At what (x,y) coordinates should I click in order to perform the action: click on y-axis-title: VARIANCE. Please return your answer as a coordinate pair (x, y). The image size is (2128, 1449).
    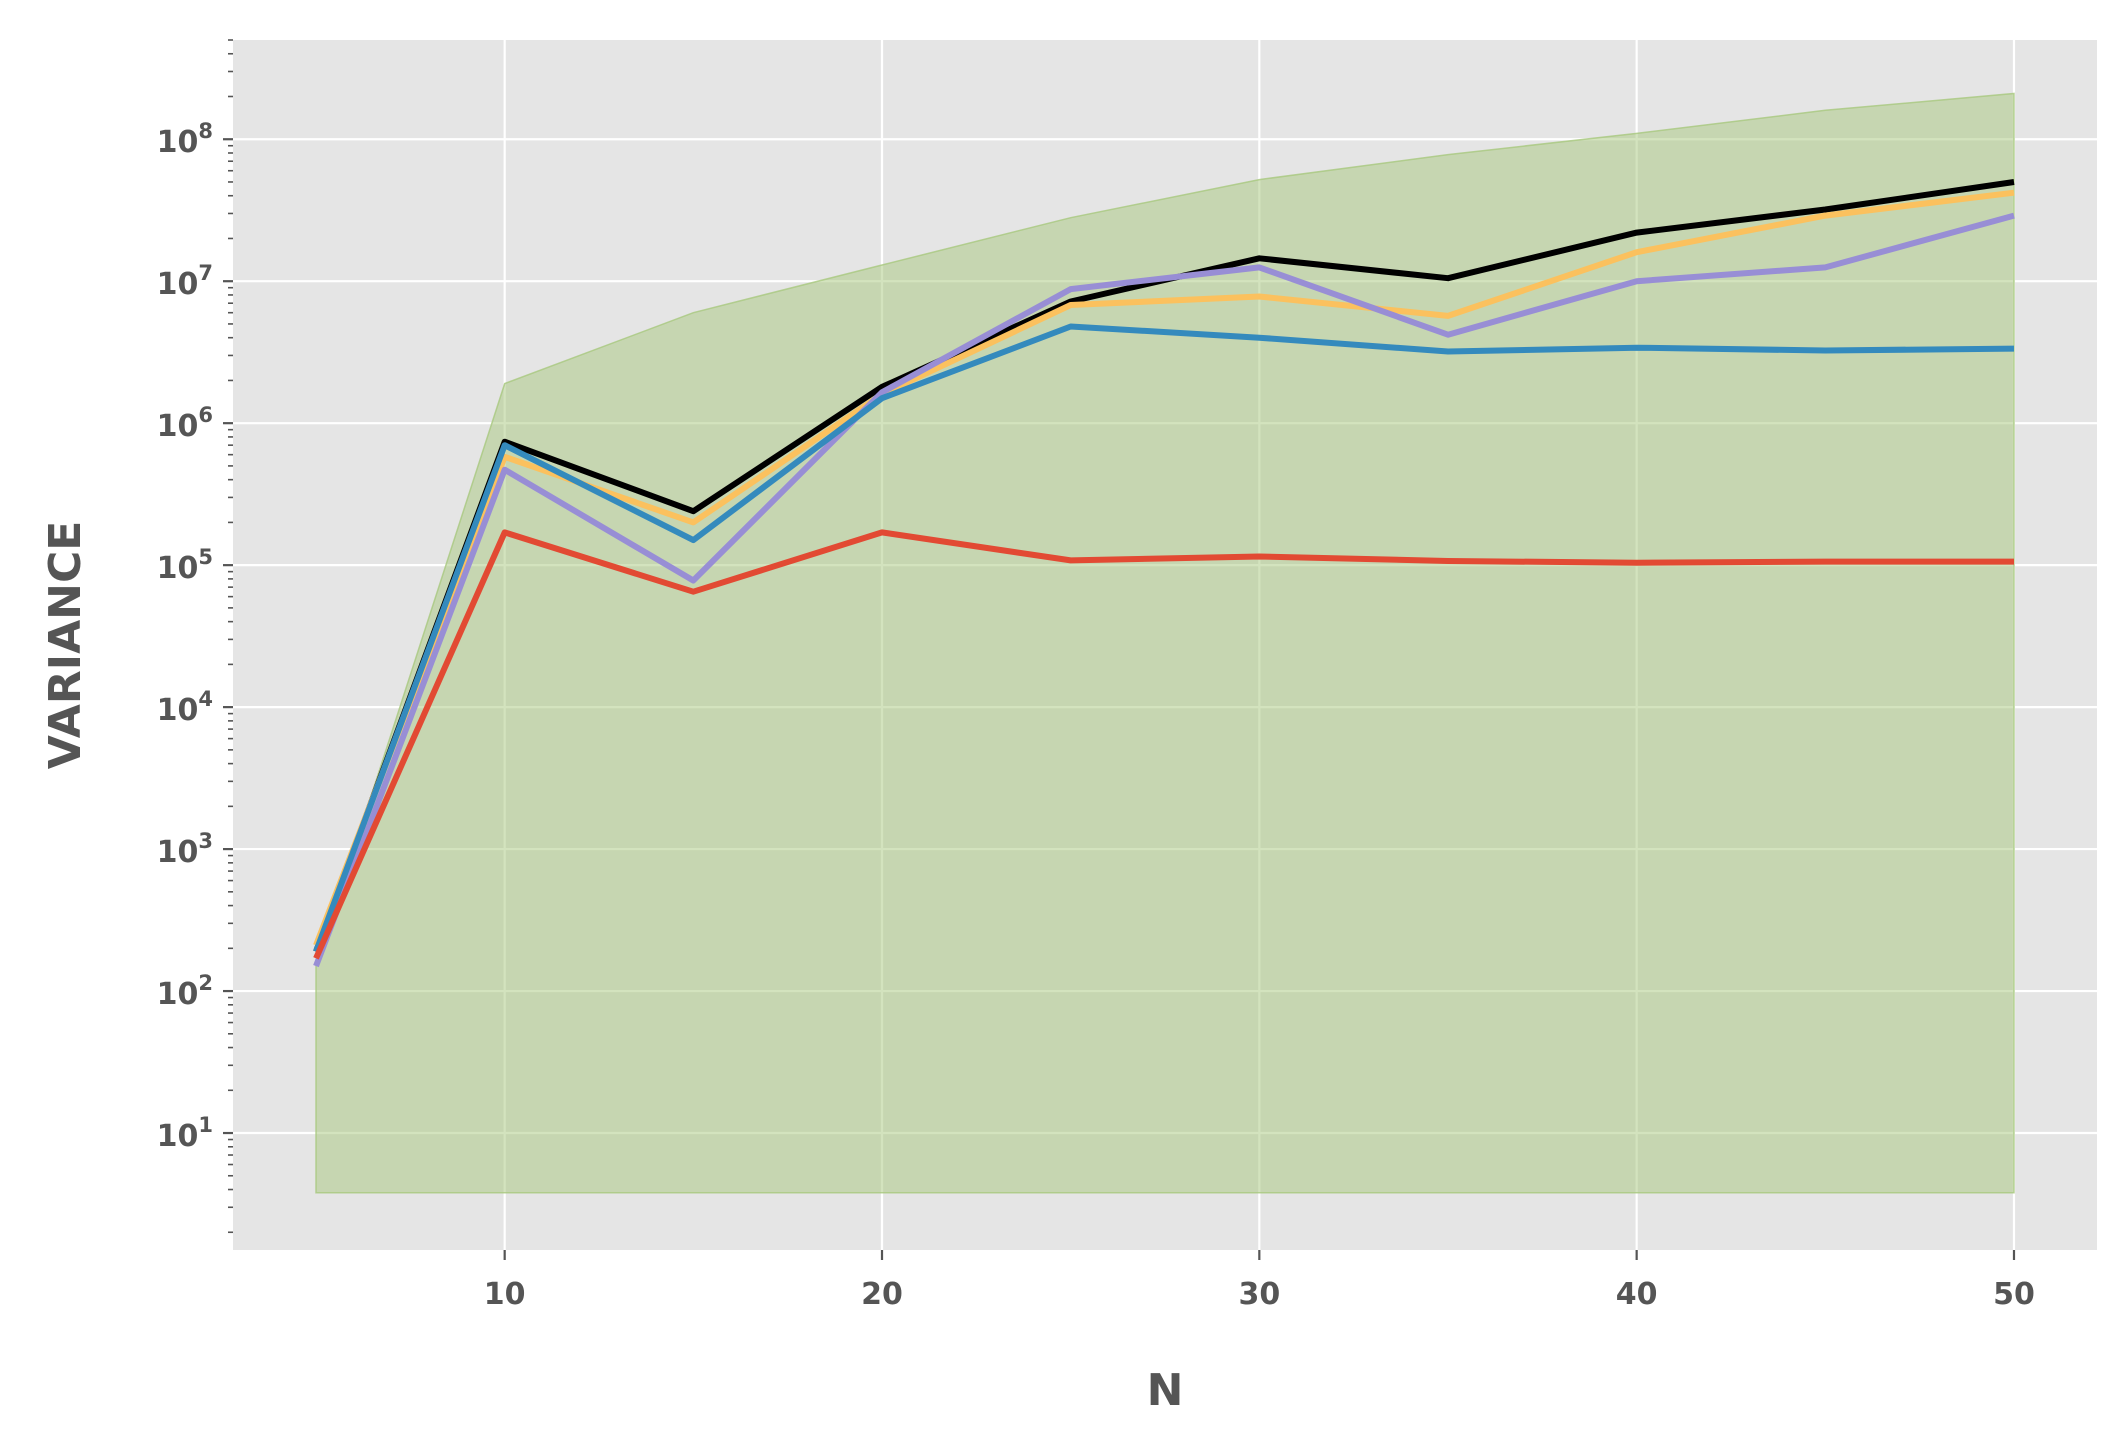
    Looking at the image, I should click on (65, 645).